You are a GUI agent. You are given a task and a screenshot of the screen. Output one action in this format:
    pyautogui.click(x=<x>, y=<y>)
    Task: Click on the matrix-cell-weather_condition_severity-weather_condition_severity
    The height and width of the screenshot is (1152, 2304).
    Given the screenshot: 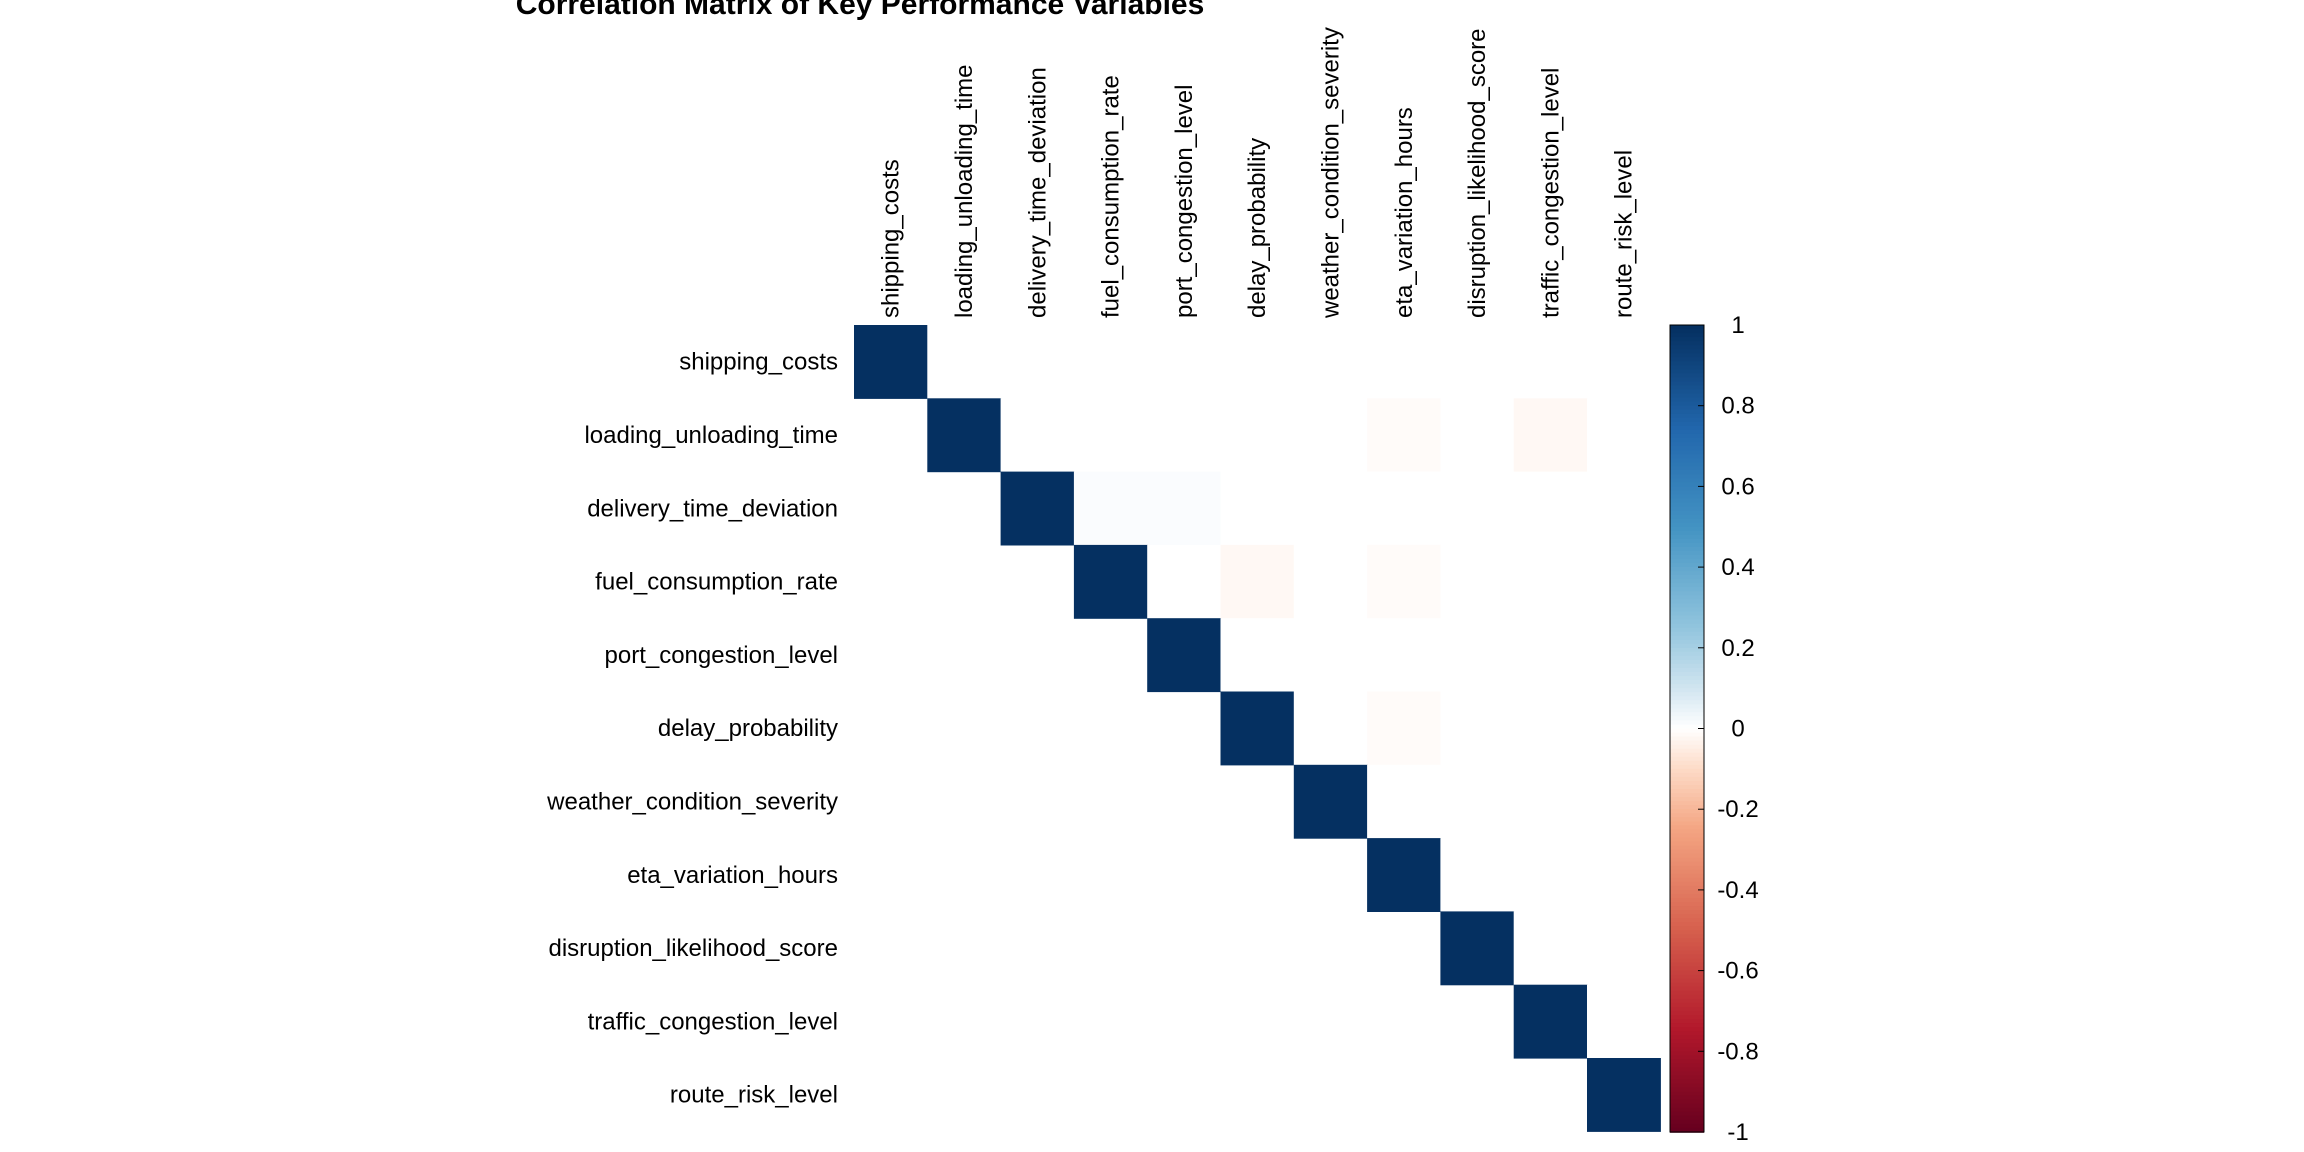 What is the action you would take?
    pyautogui.click(x=1330, y=801)
    